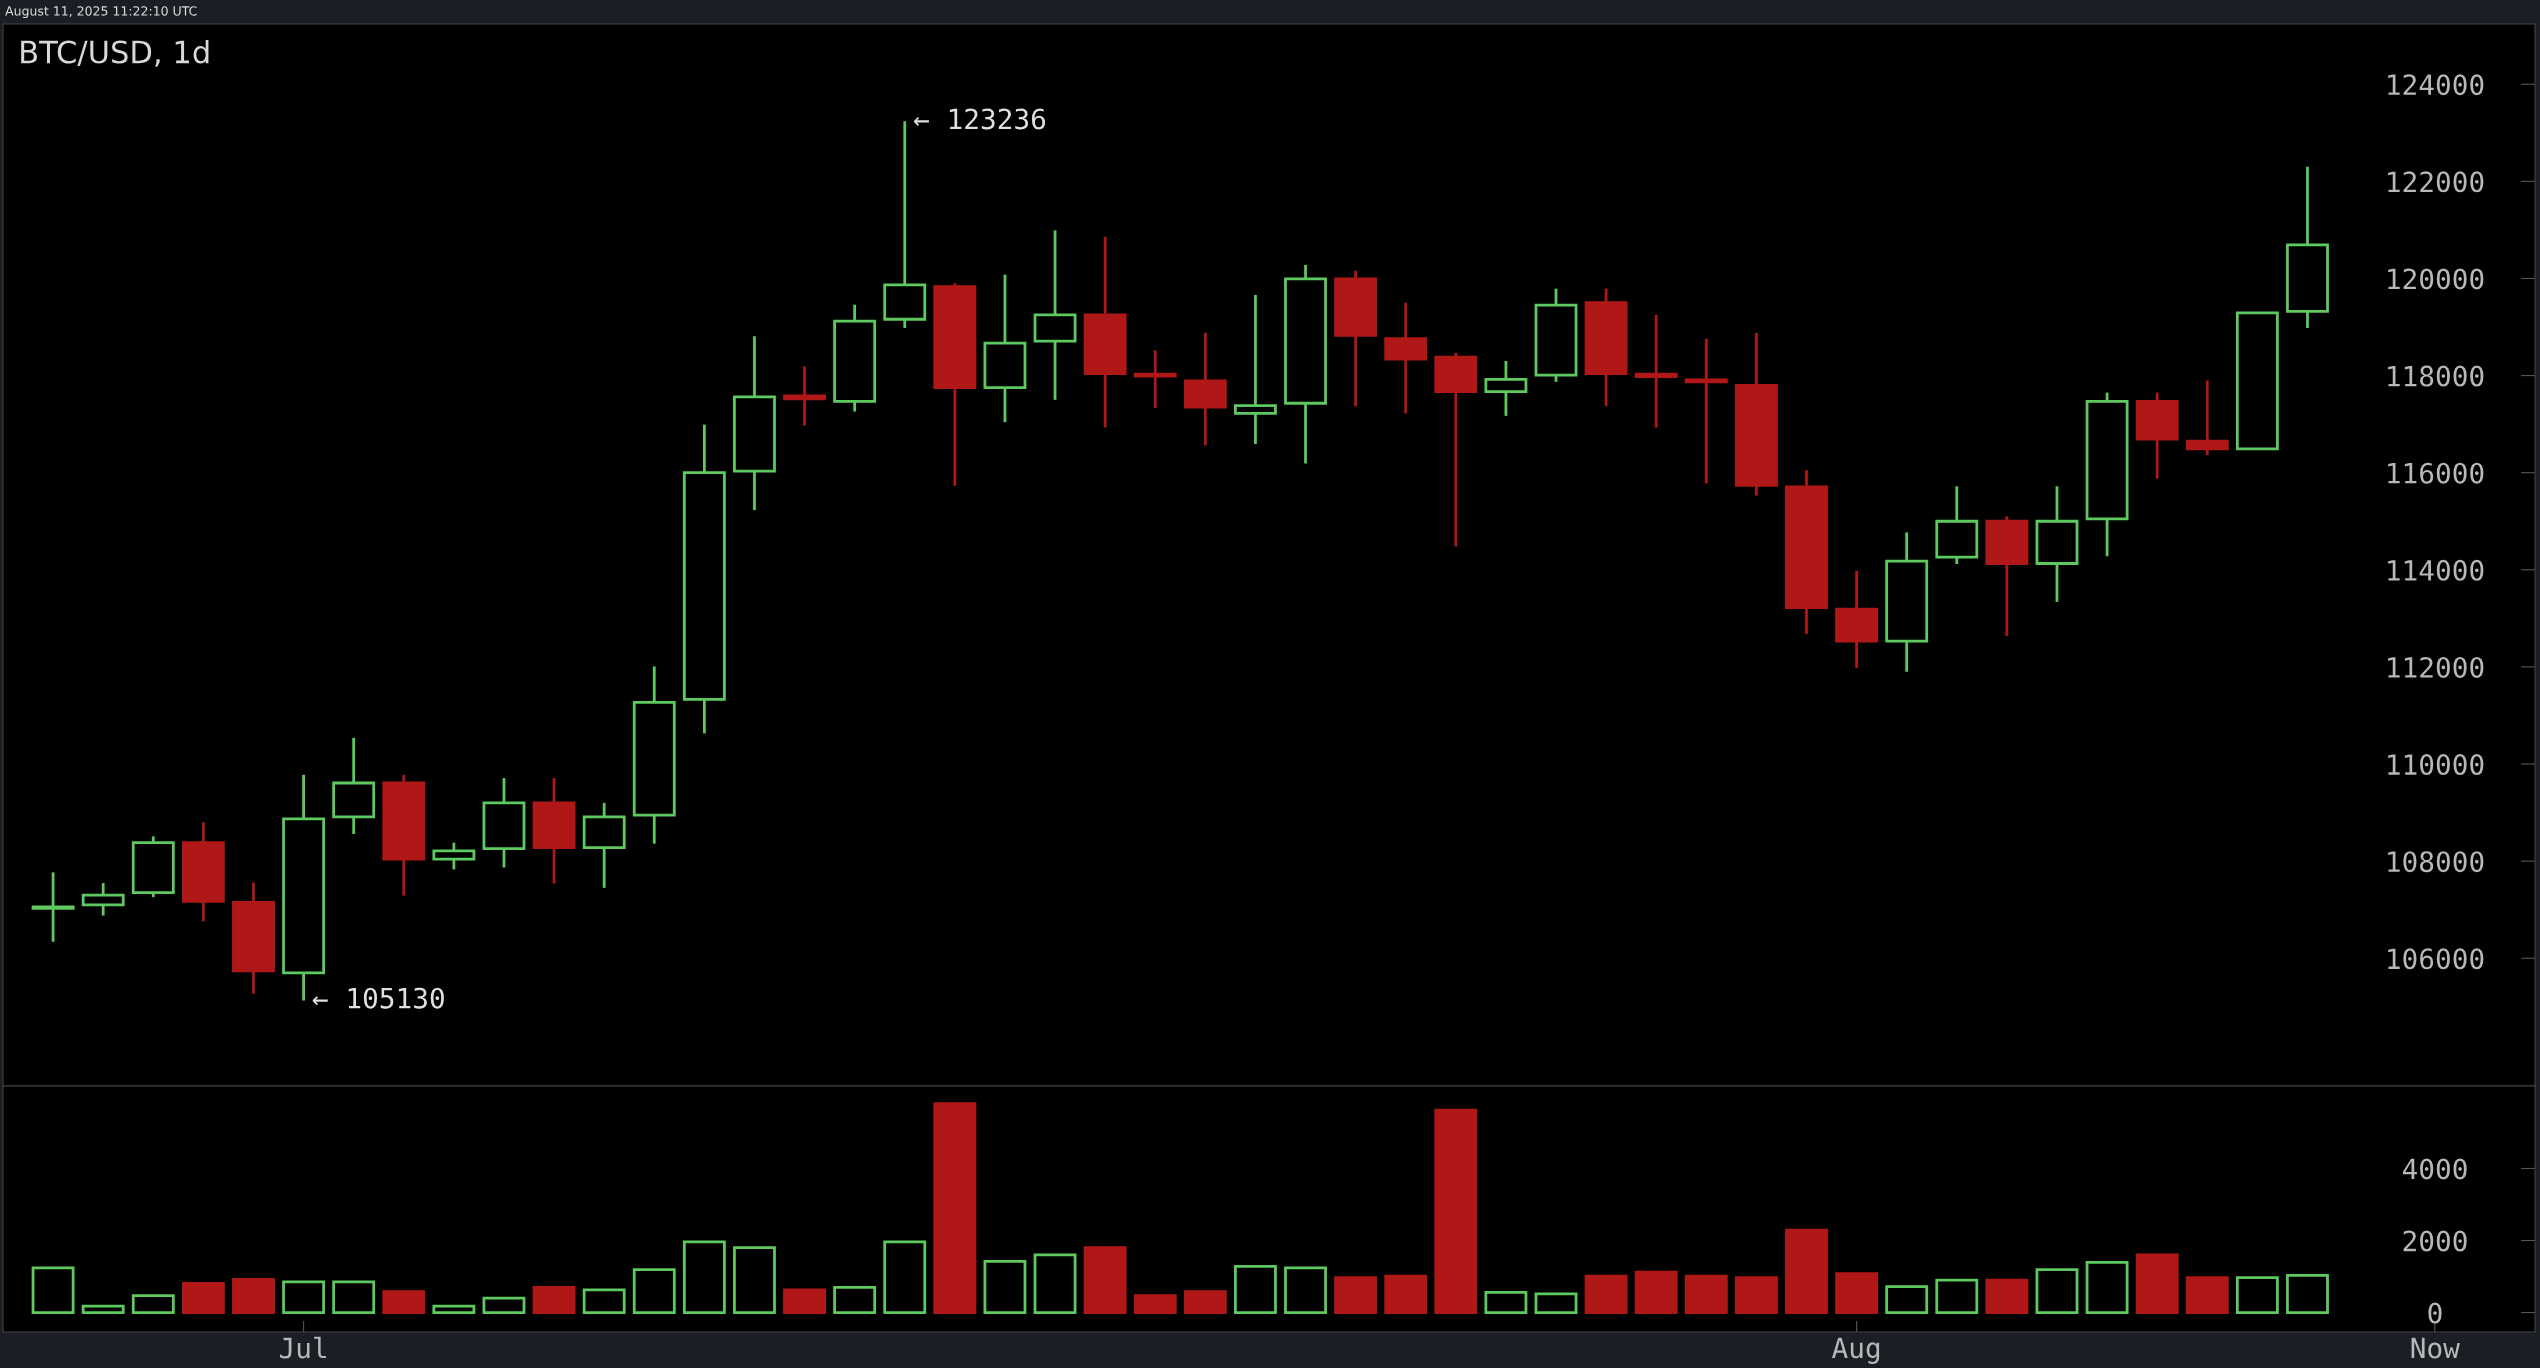 The width and height of the screenshot is (2540, 1368). What do you see at coordinates (2435, 1313) in the screenshot?
I see `y-tick-label: 0` at bounding box center [2435, 1313].